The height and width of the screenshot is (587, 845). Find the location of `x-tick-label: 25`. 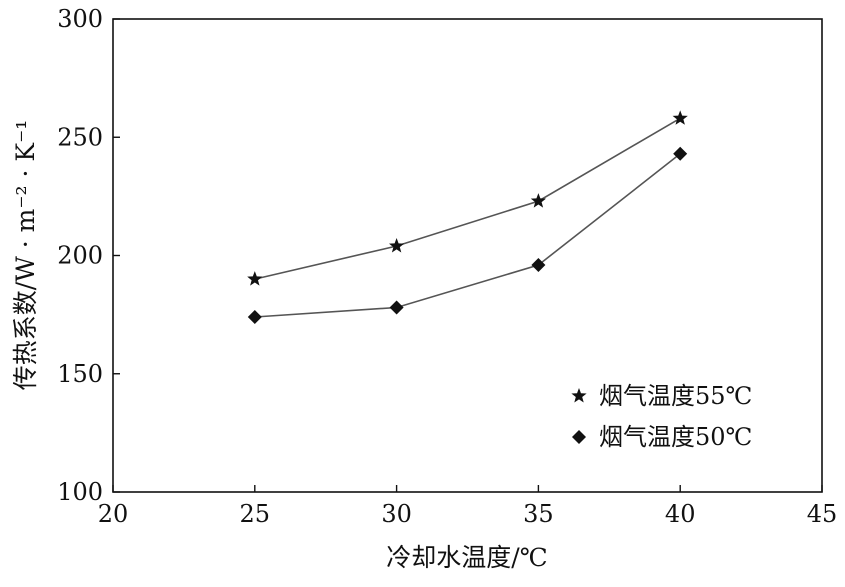

x-tick-label: 25 is located at coordinates (255, 514).